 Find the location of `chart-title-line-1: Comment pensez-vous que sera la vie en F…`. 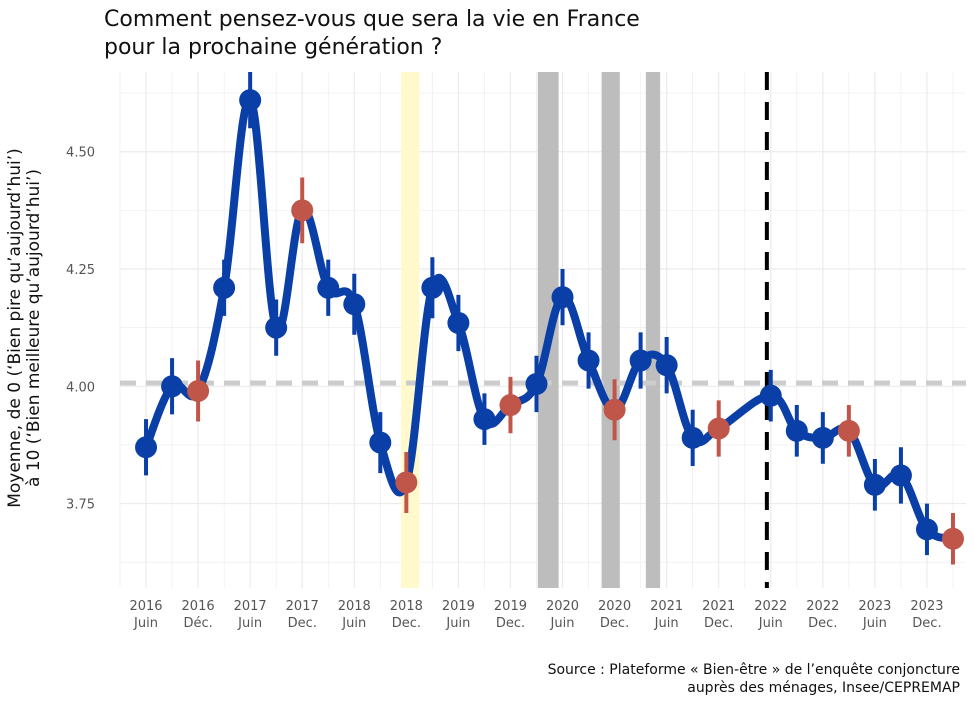

chart-title-line-1: Comment pensez-vous que sera la vie en F… is located at coordinates (372, 19).